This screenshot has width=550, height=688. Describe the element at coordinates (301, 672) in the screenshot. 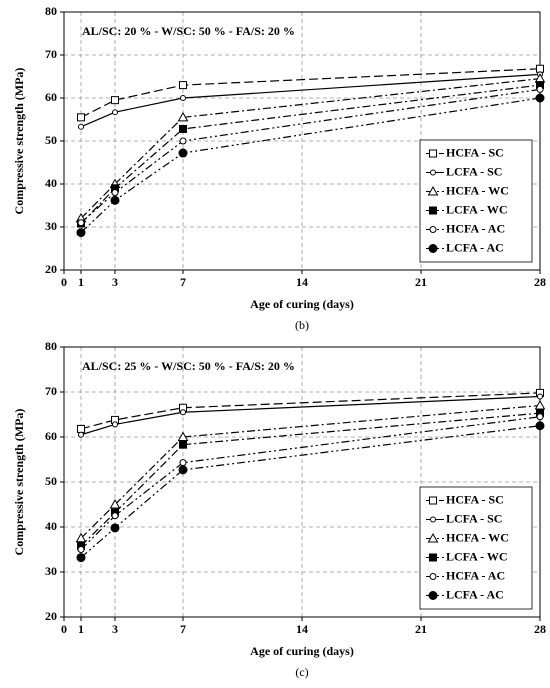

I see `caption: (c)` at that location.